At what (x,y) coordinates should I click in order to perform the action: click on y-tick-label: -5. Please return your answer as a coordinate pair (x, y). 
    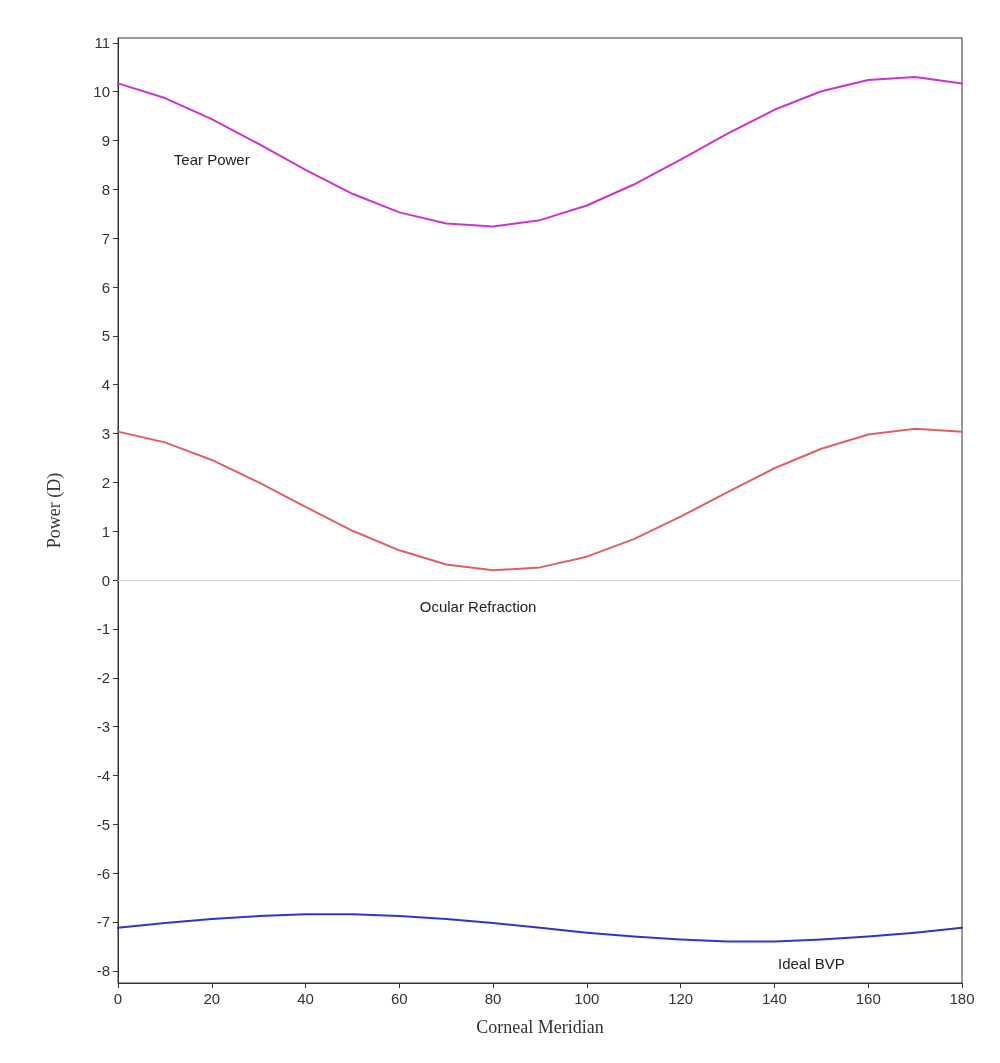
    Looking at the image, I should click on (103, 824).